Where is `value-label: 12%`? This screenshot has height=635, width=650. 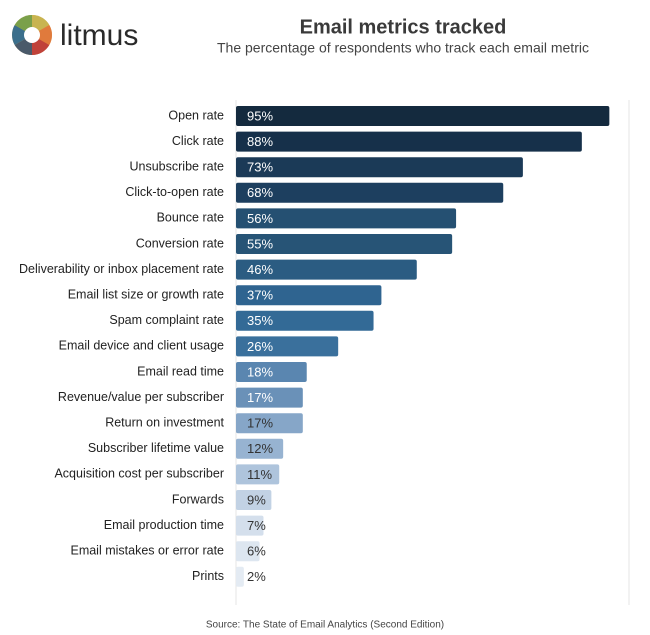 value-label: 12% is located at coordinates (260, 448).